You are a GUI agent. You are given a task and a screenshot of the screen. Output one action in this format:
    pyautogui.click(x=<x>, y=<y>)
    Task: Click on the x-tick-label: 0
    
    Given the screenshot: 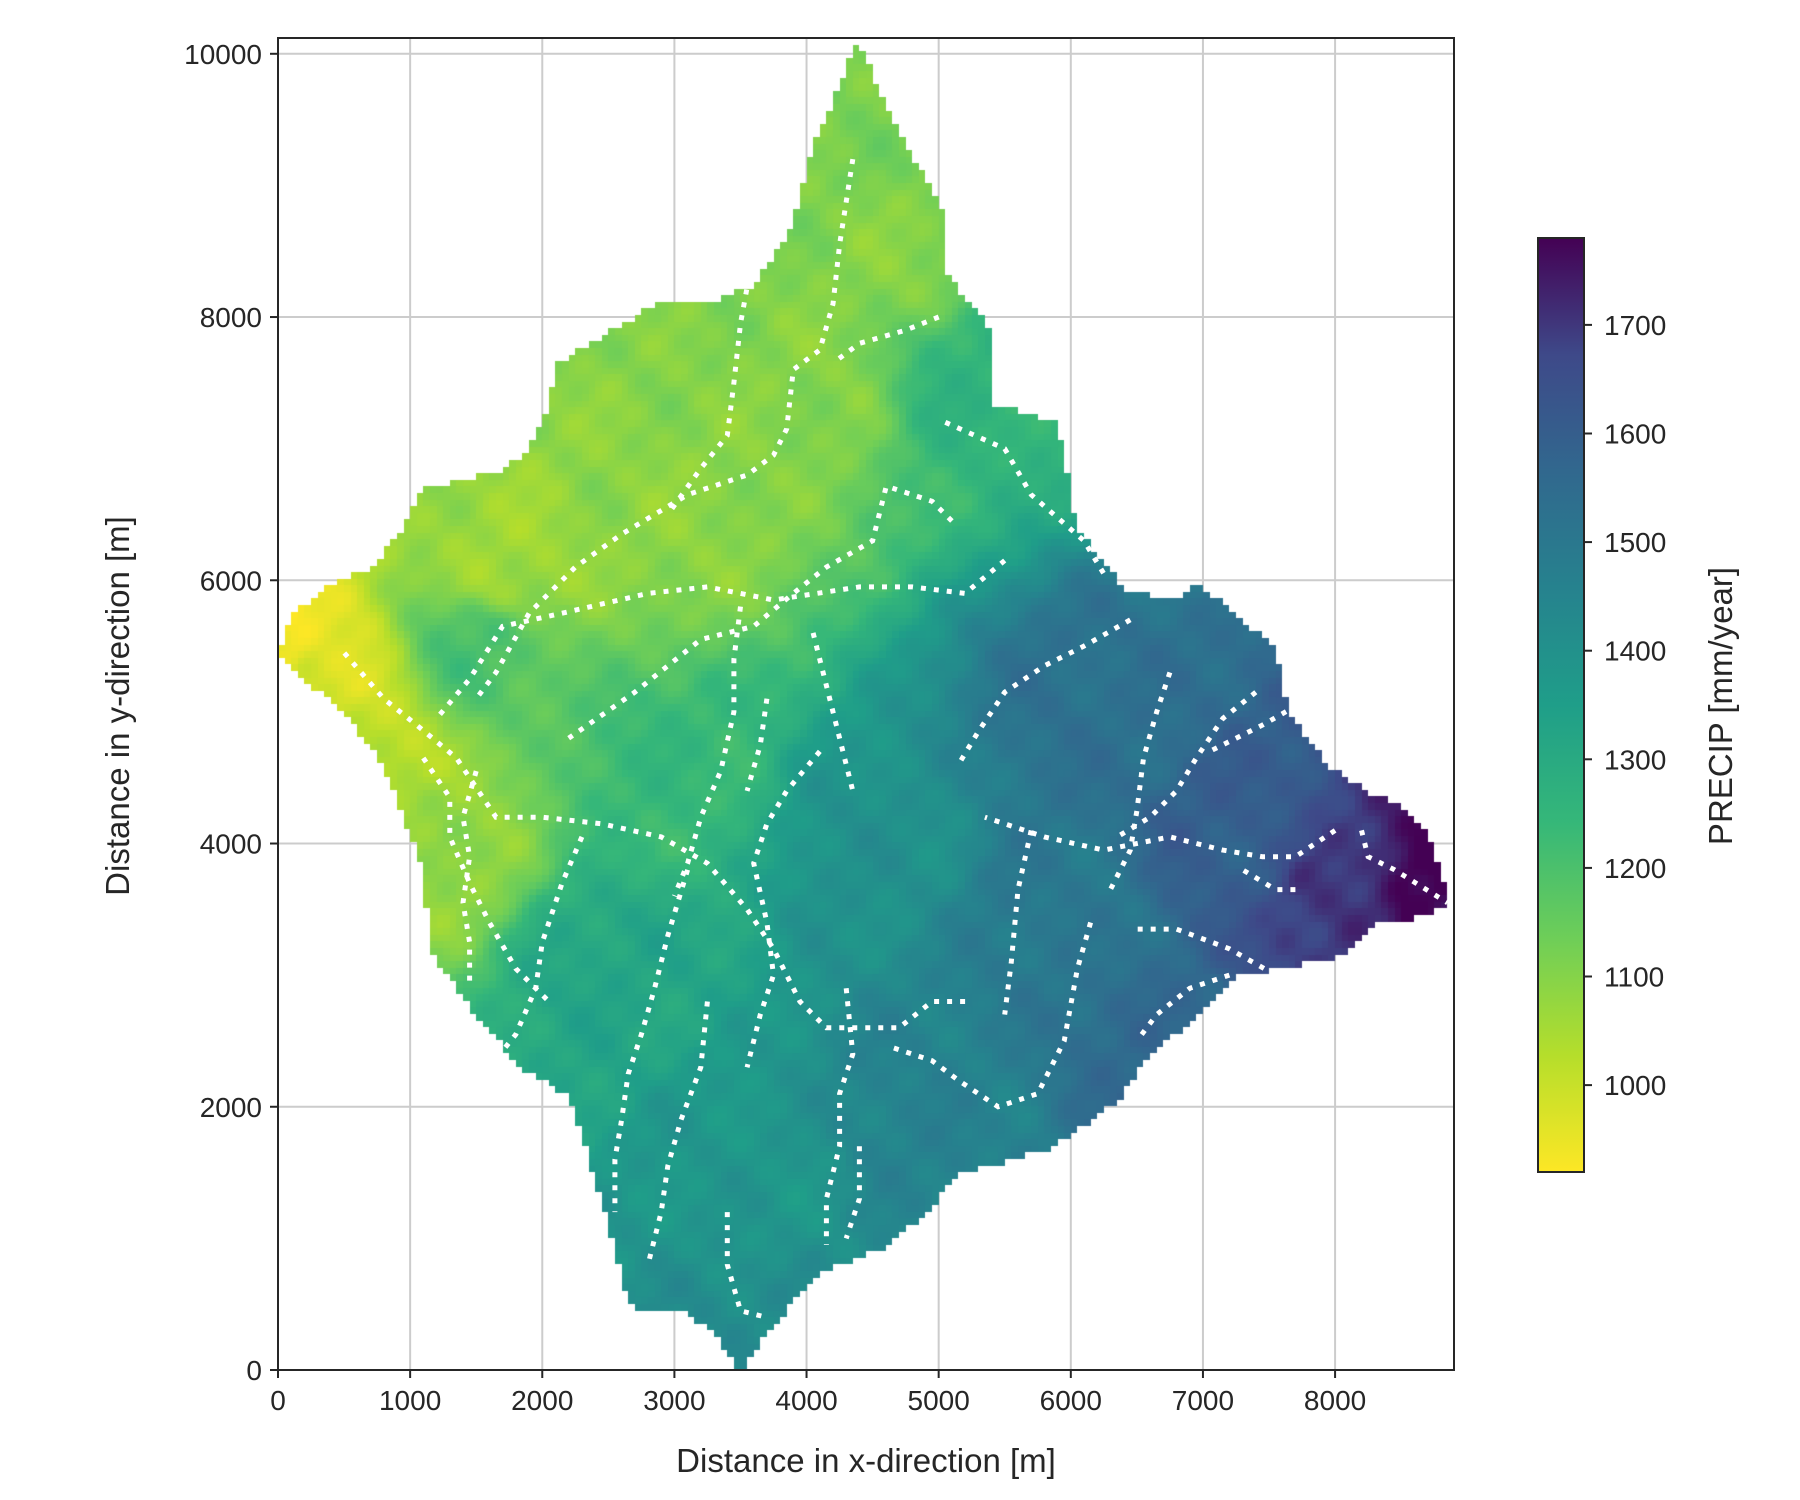 What is the action you would take?
    pyautogui.click(x=278, y=1400)
    